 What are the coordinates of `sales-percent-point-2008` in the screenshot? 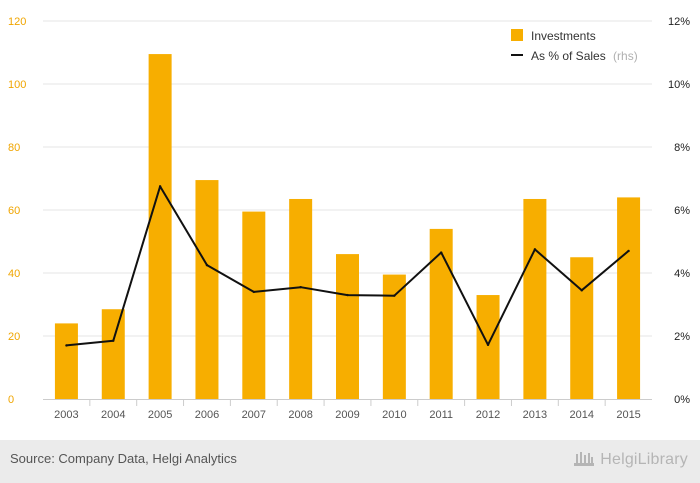 It's located at (300, 287).